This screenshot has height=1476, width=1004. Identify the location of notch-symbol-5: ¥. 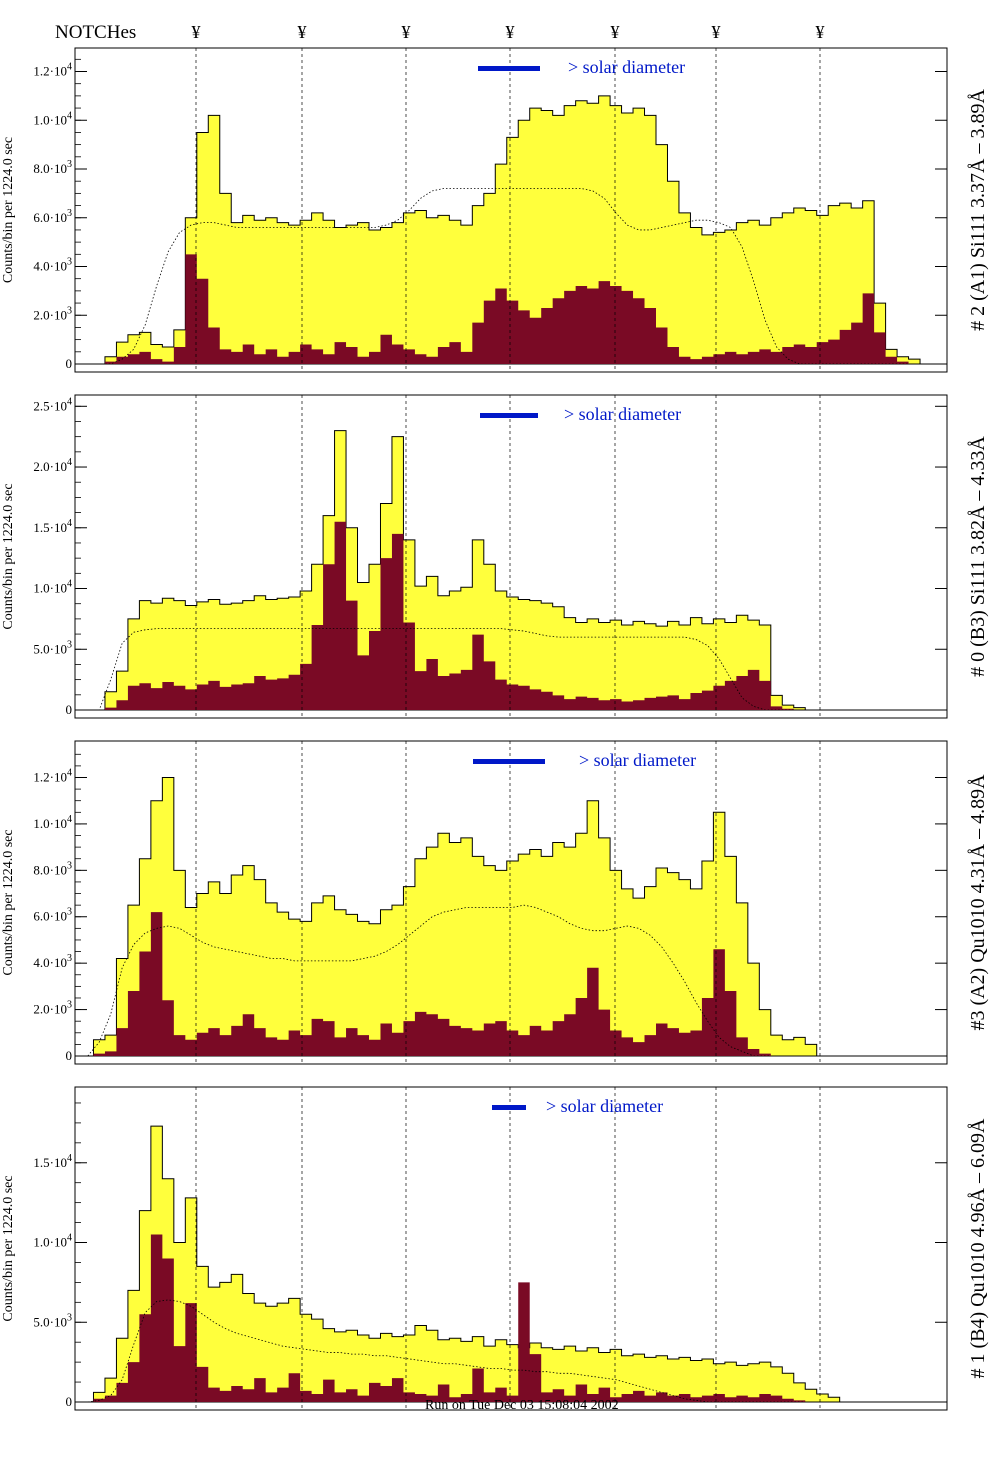
(615, 32).